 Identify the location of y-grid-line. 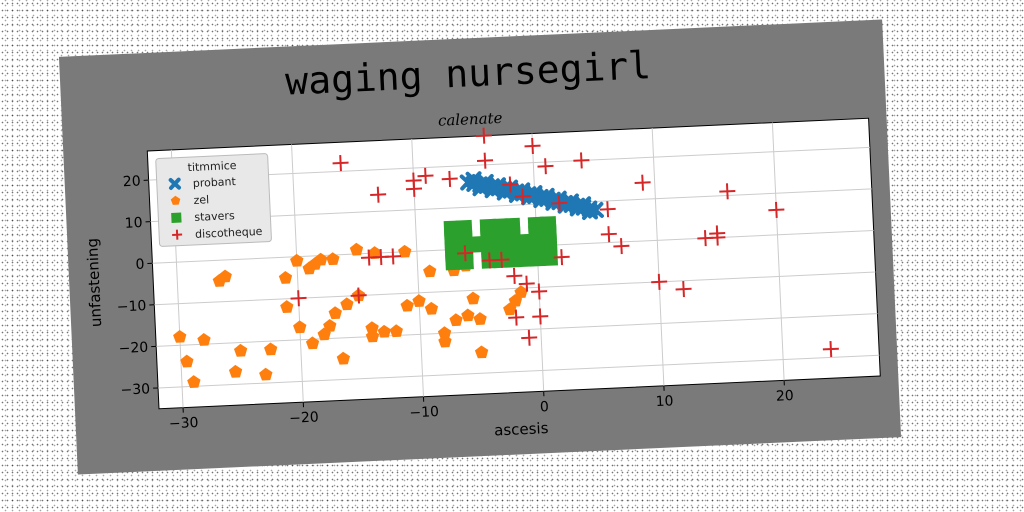
(519, 371).